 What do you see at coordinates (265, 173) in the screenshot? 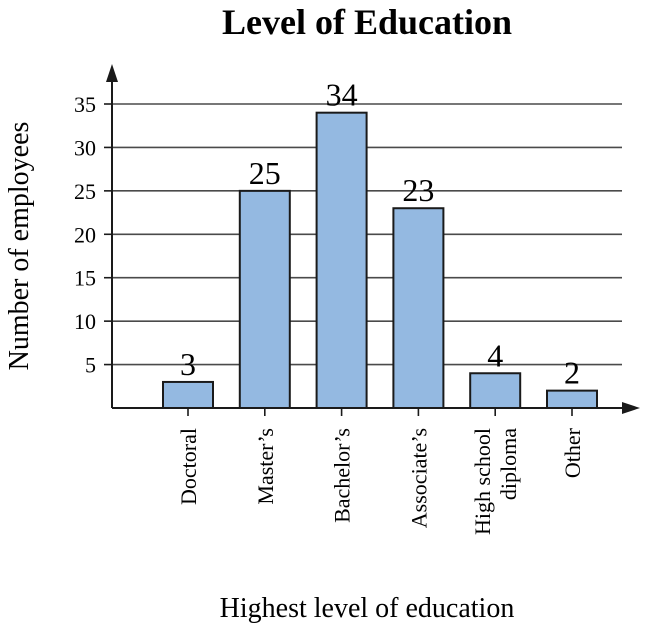
I see `data-label-1: 25` at bounding box center [265, 173].